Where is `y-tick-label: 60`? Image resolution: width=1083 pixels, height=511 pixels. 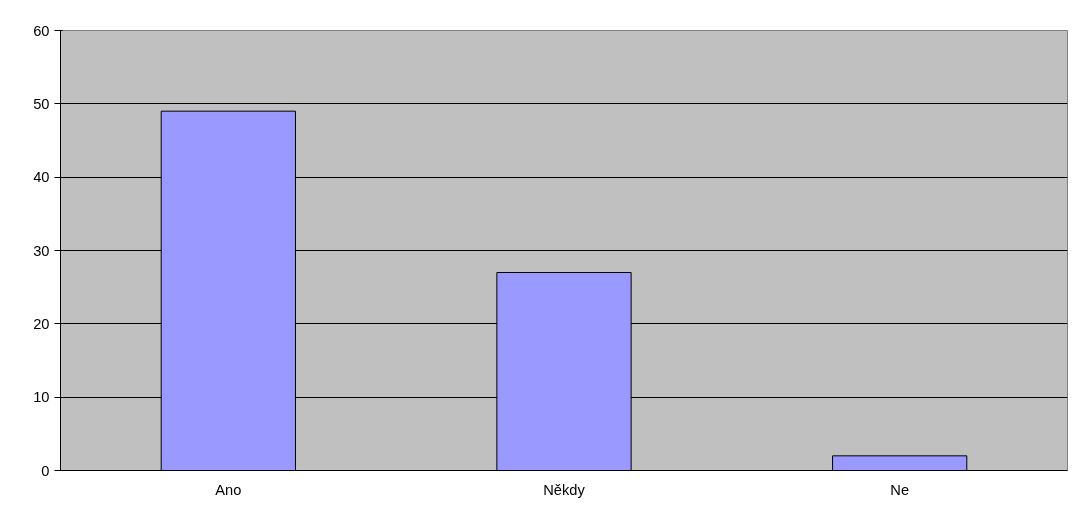 y-tick-label: 60 is located at coordinates (41, 30).